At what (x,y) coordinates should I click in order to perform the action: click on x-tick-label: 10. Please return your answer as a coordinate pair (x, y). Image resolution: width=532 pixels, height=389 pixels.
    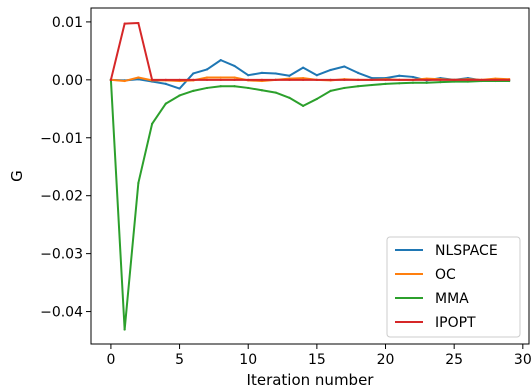
    Looking at the image, I should click on (248, 360).